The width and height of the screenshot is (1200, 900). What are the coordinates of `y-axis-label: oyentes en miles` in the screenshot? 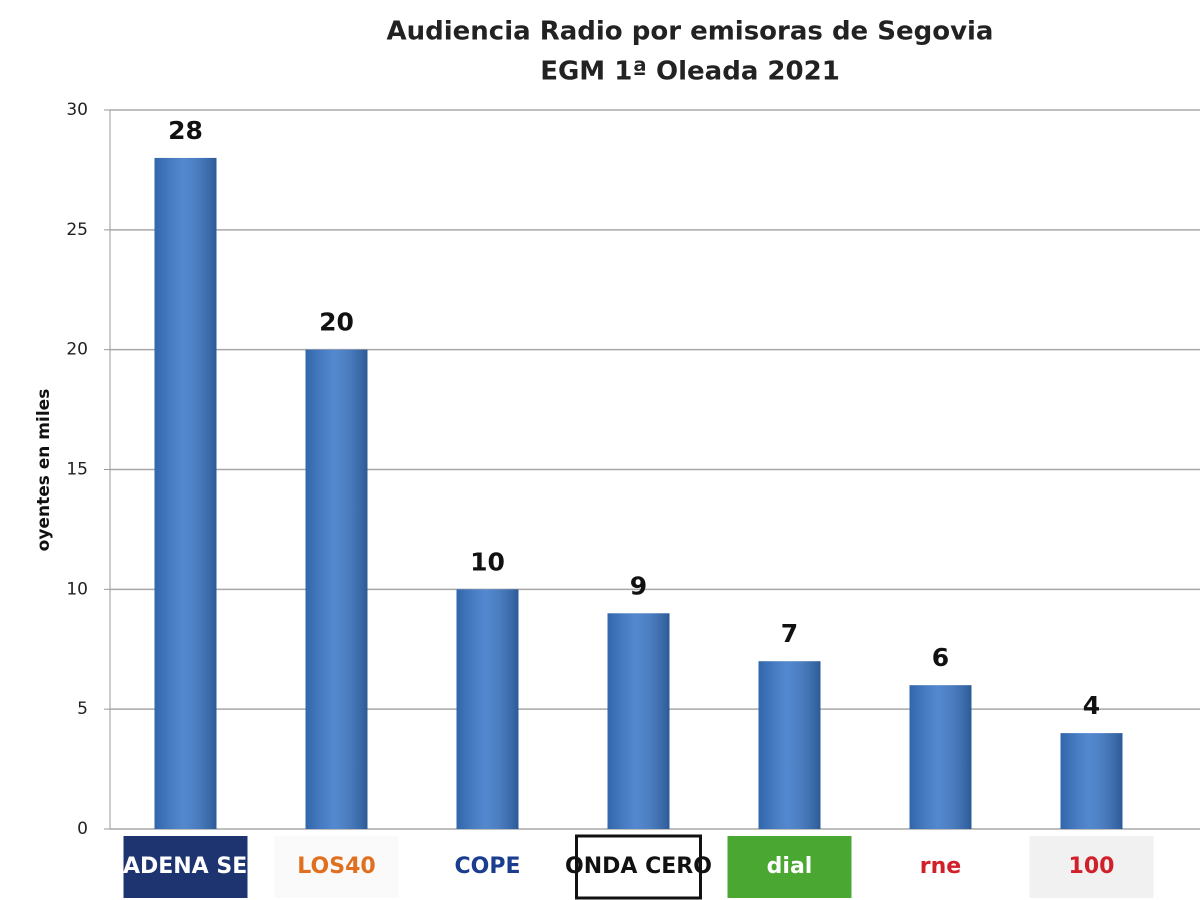 It's located at (44, 470).